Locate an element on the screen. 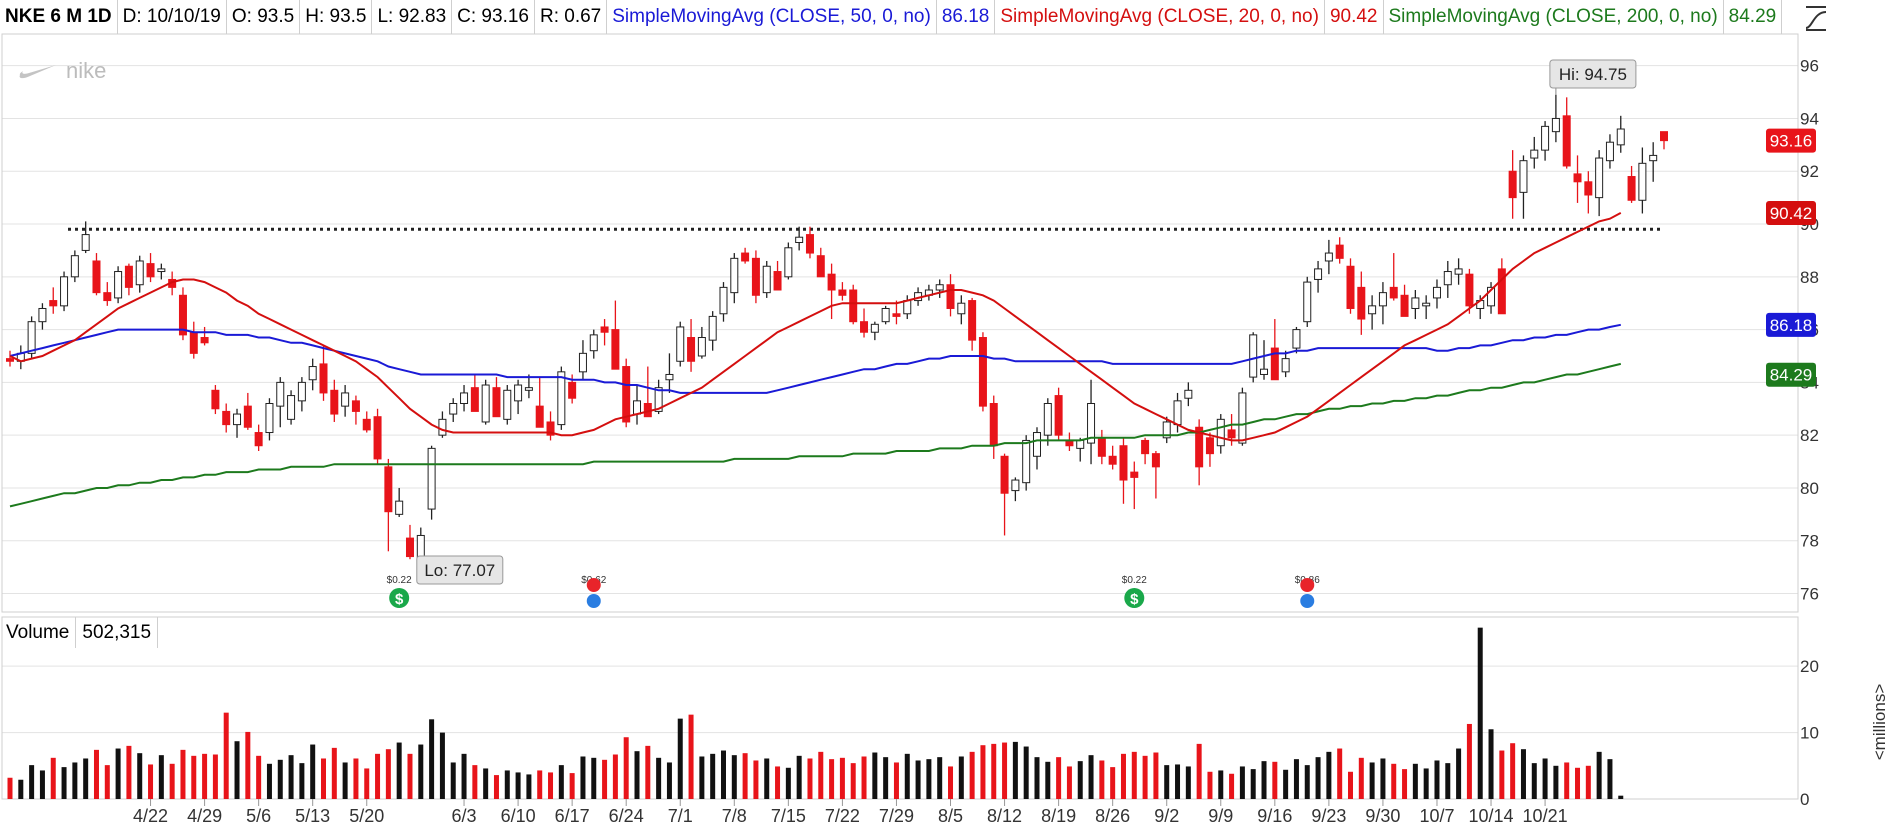 This screenshot has height=829, width=1896. date-tick-label: 5/6 is located at coordinates (258, 816).